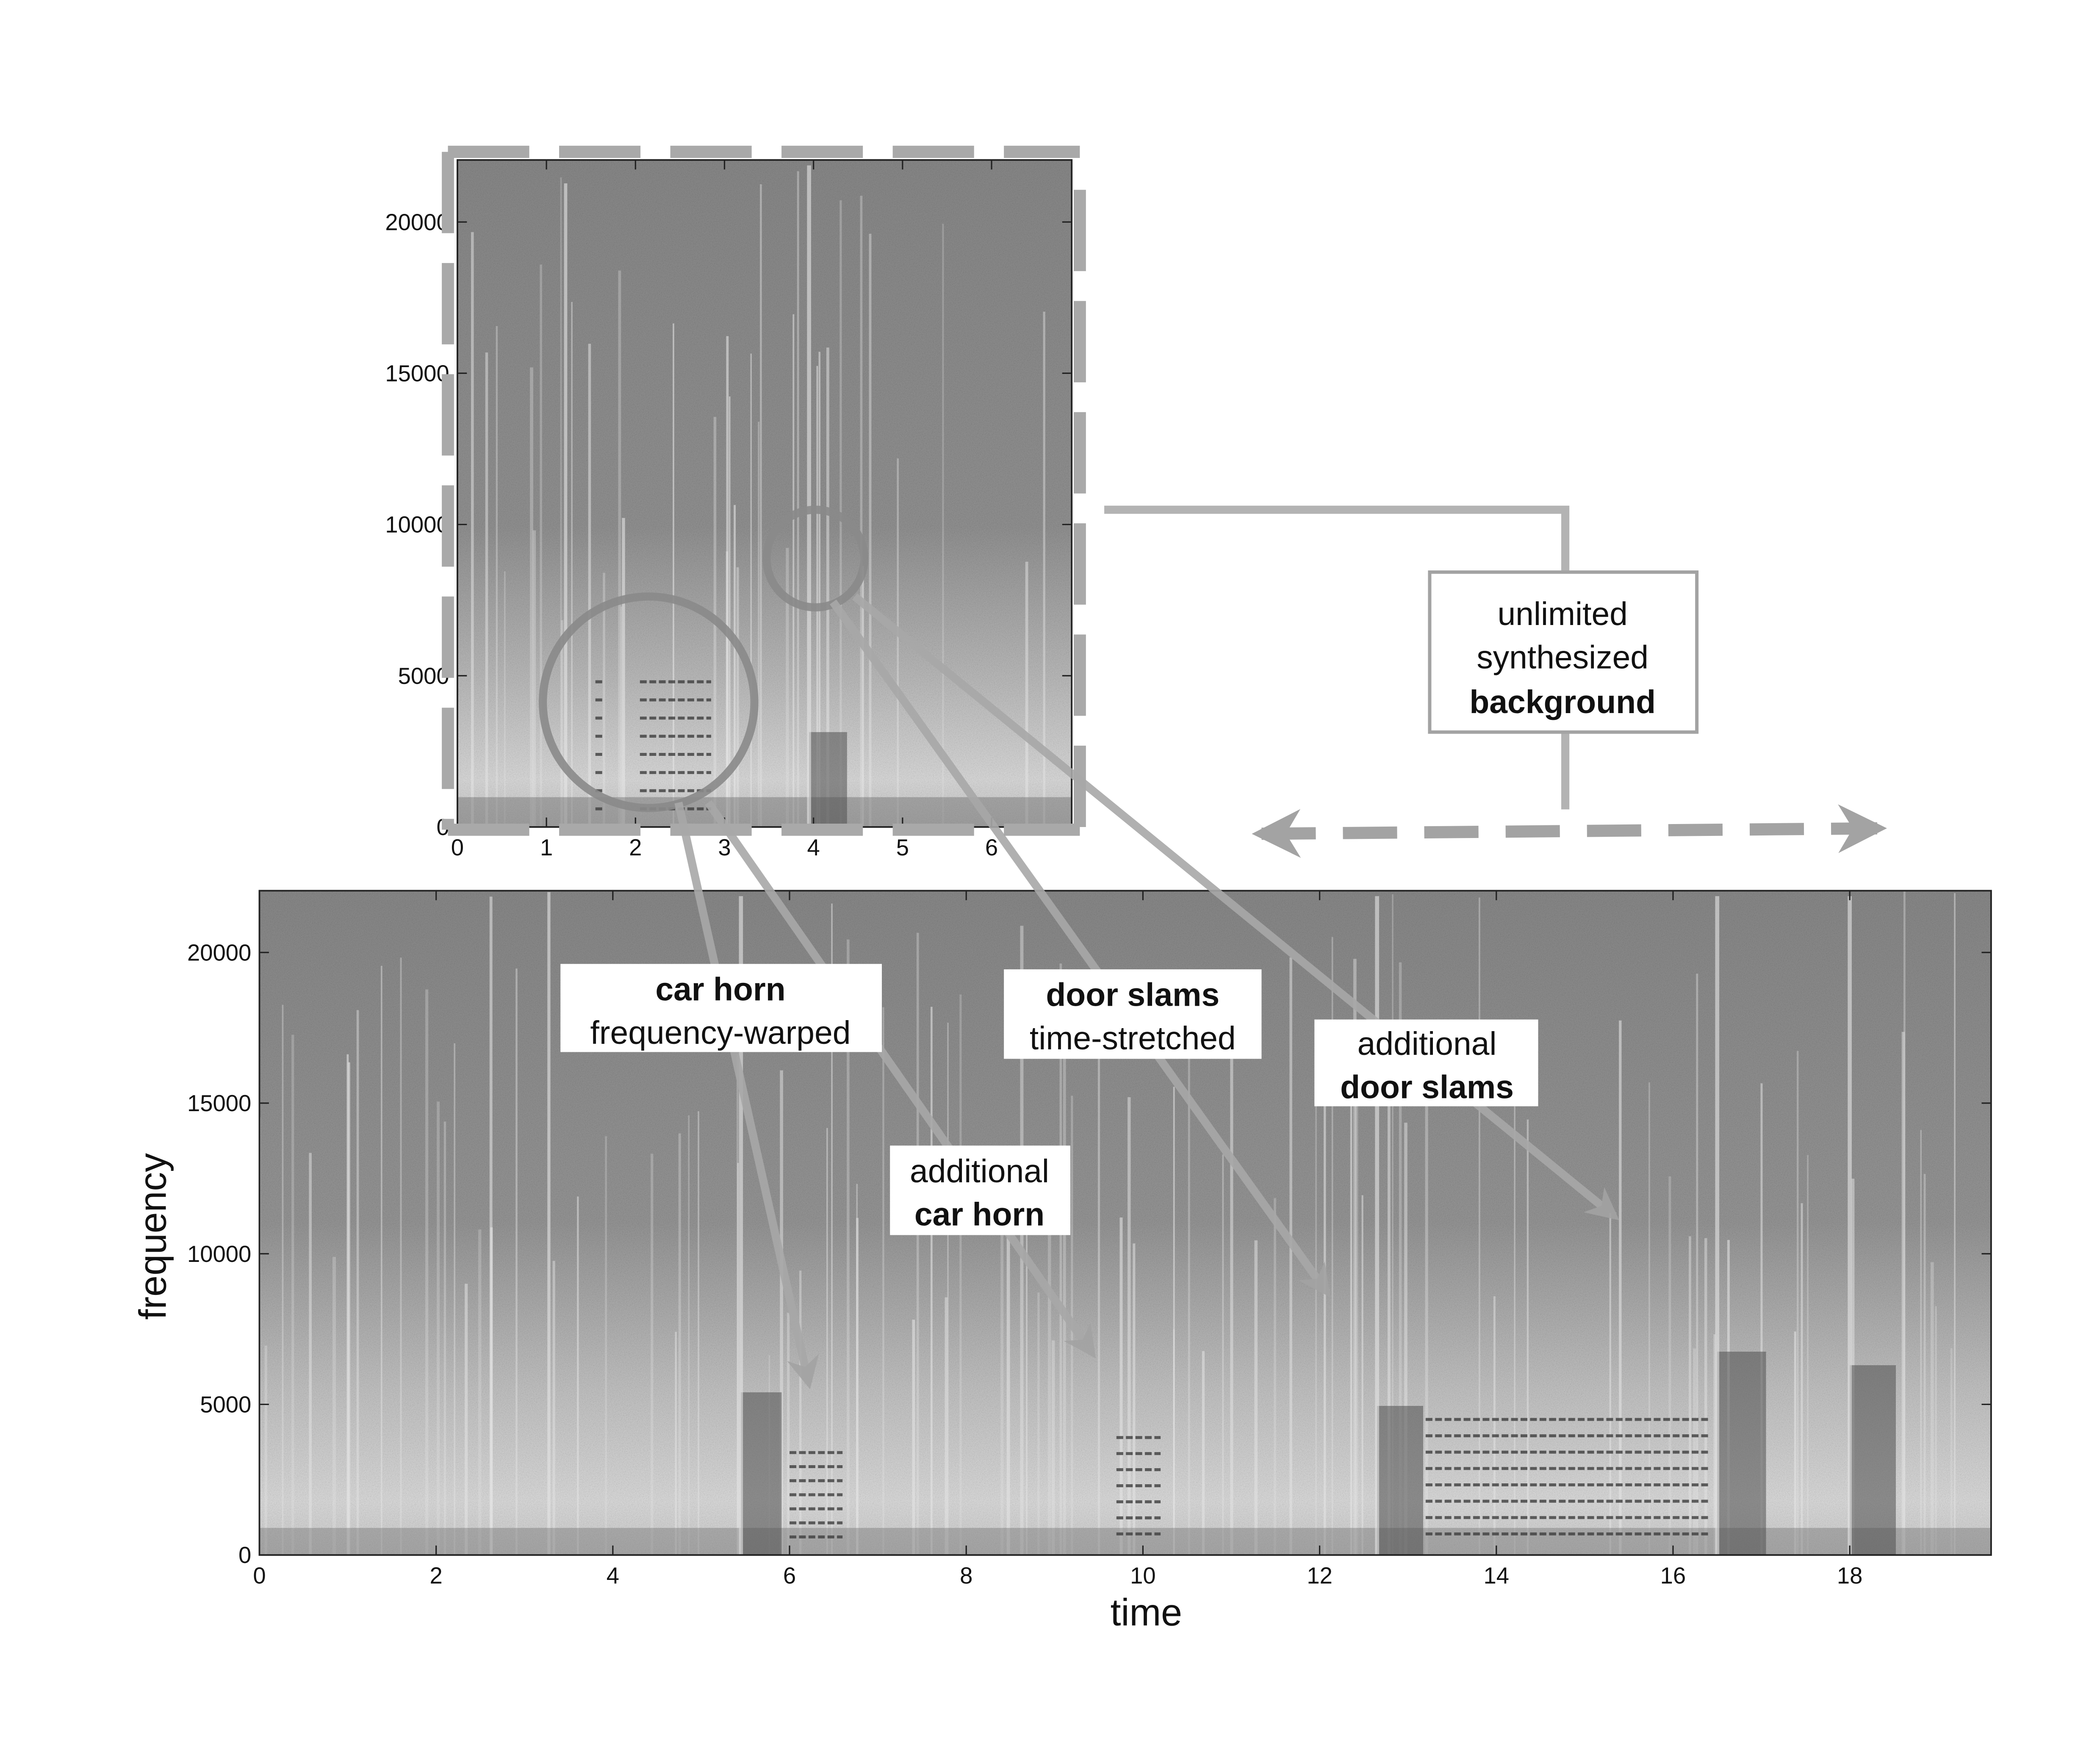 Image resolution: width=2100 pixels, height=1751 pixels. I want to click on label-car-horn-line1: car horn, so click(720, 989).